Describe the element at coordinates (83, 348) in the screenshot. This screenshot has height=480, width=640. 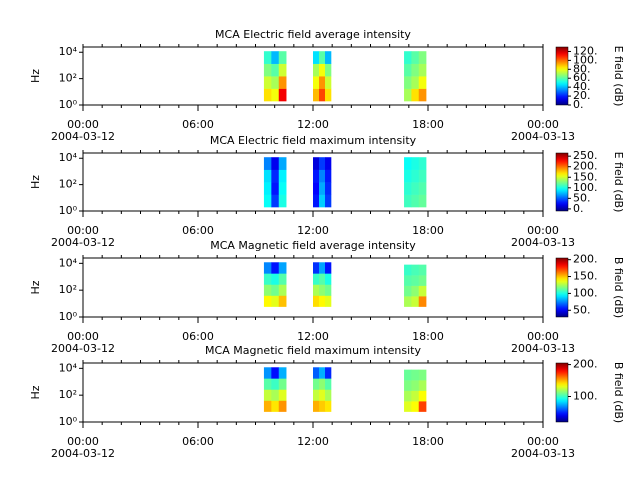
I see `date-label: 2004-03-12` at that location.